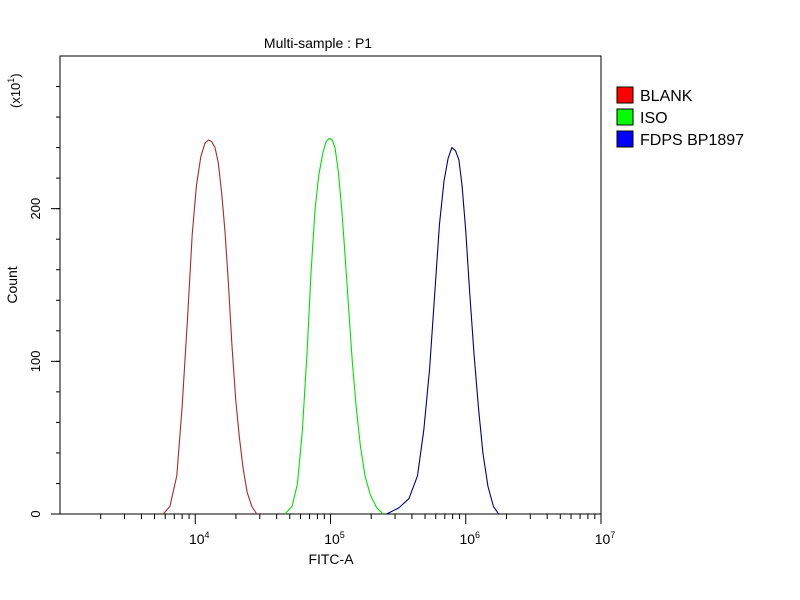 This screenshot has height=600, width=800. I want to click on x-tick-label: 10⁵, so click(334, 538).